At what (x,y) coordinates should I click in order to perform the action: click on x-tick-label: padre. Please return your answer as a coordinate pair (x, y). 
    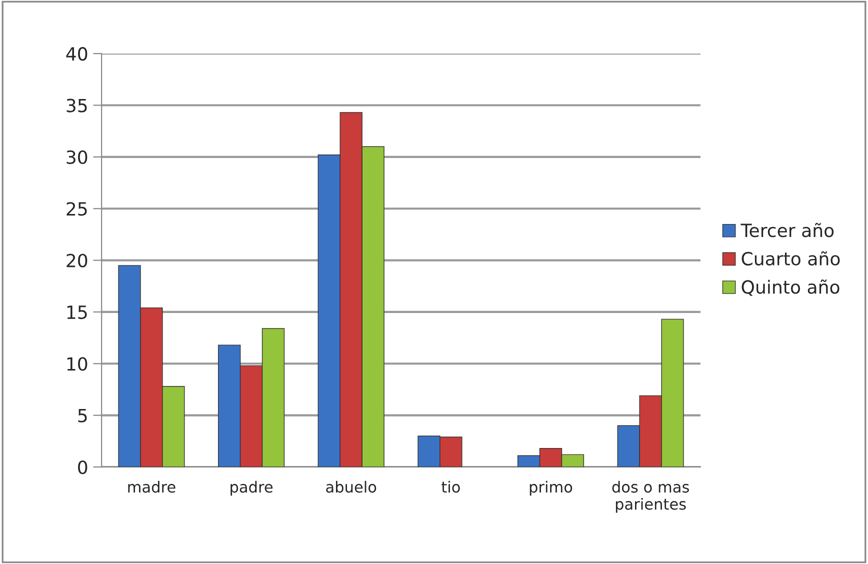
    Looking at the image, I should click on (251, 488).